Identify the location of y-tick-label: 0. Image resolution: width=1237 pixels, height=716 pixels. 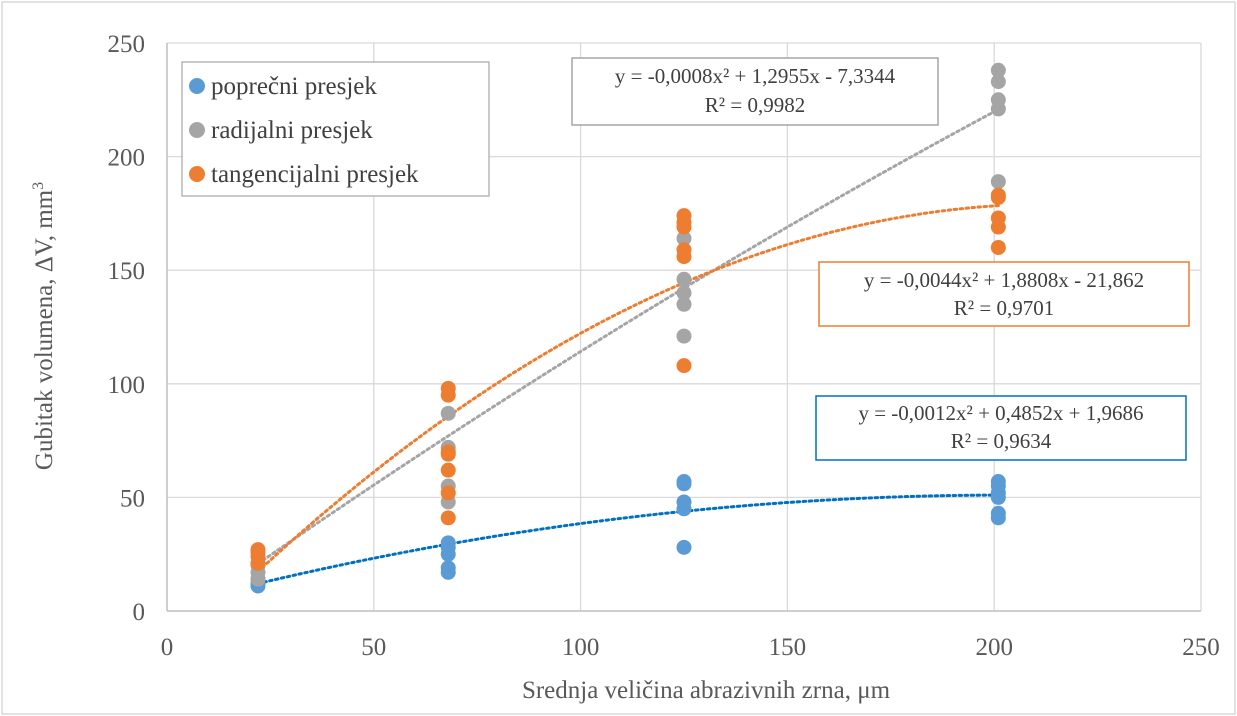
(139, 612).